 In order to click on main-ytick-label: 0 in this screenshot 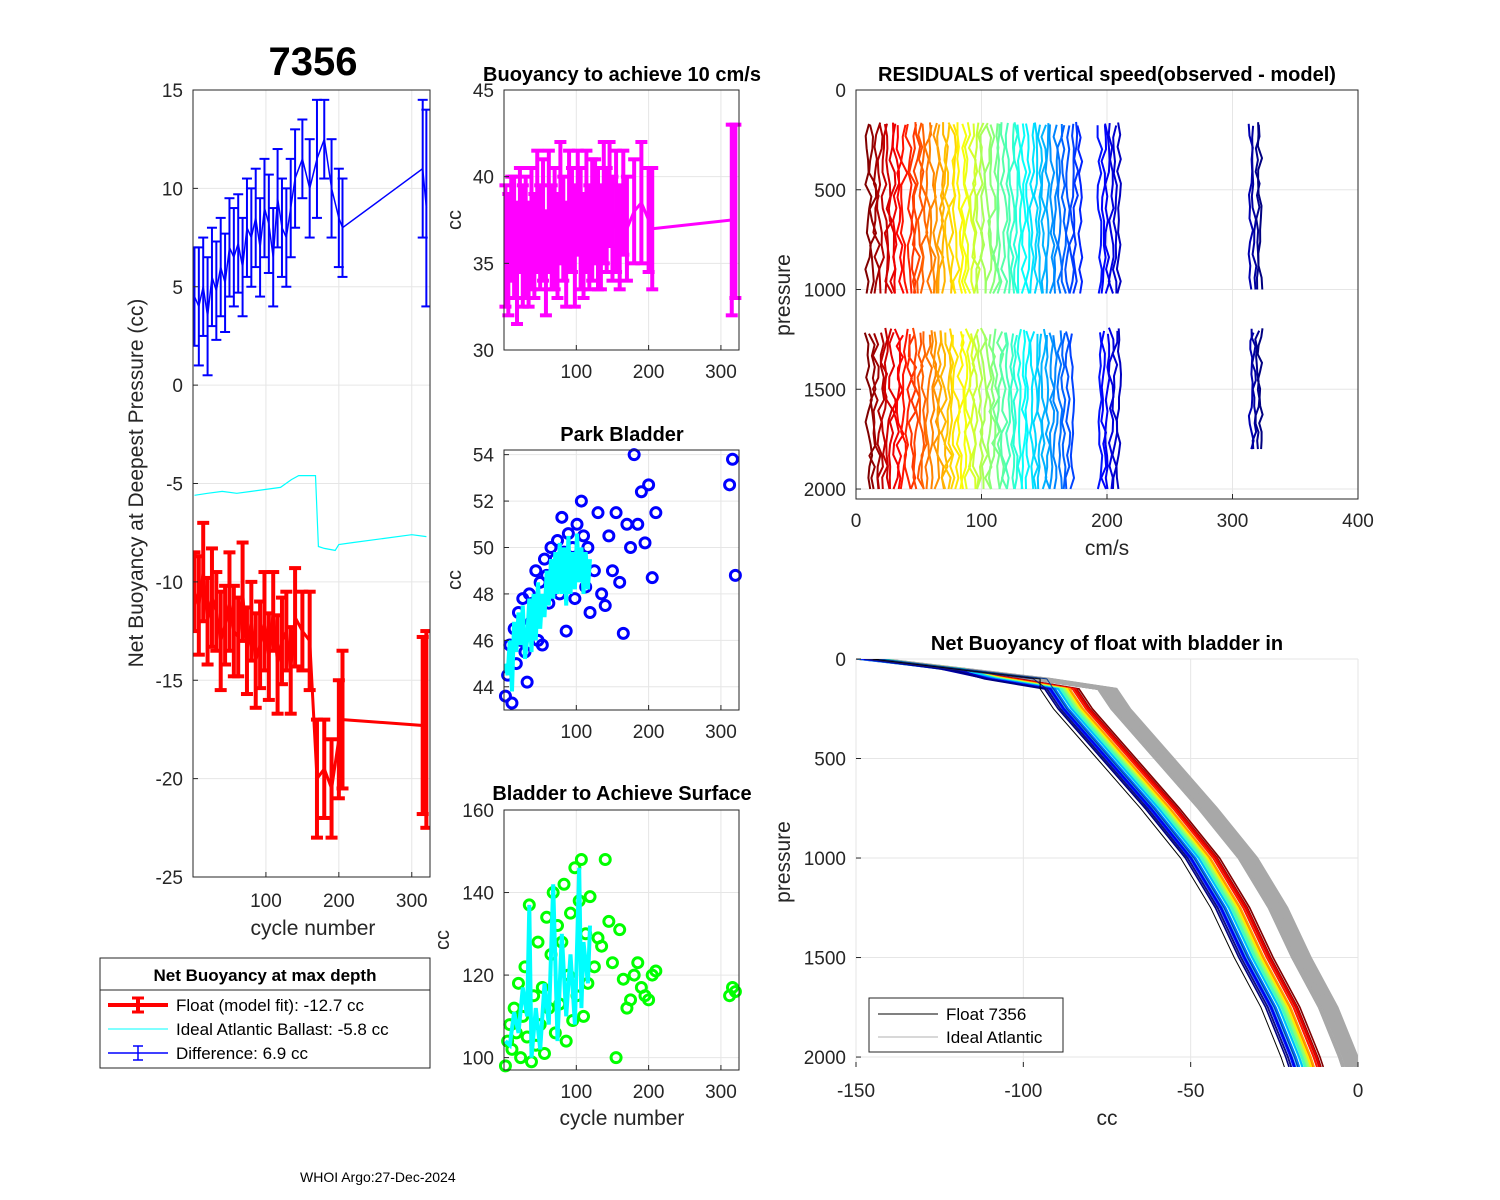, I will do `click(177, 386)`.